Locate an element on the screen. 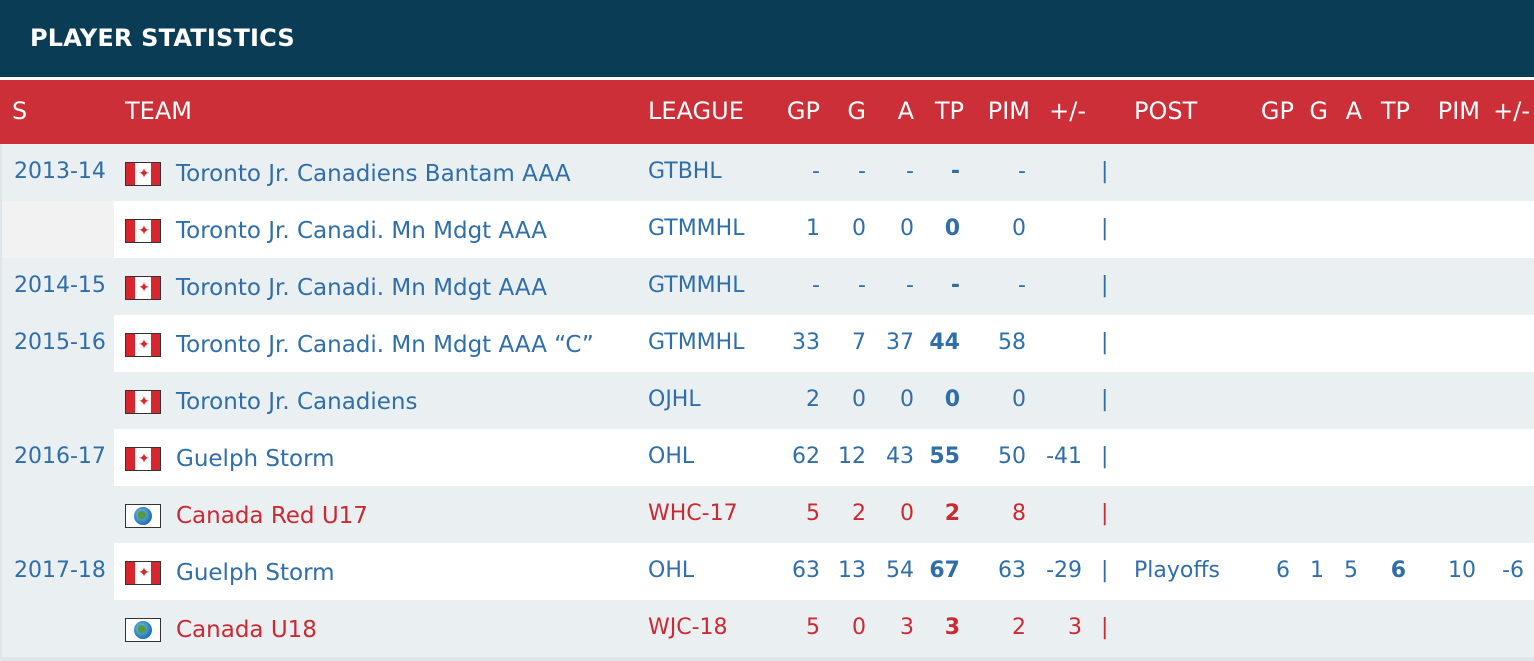 The width and height of the screenshot is (1534, 661). stat-ppim: 10 is located at coordinates (1462, 570).